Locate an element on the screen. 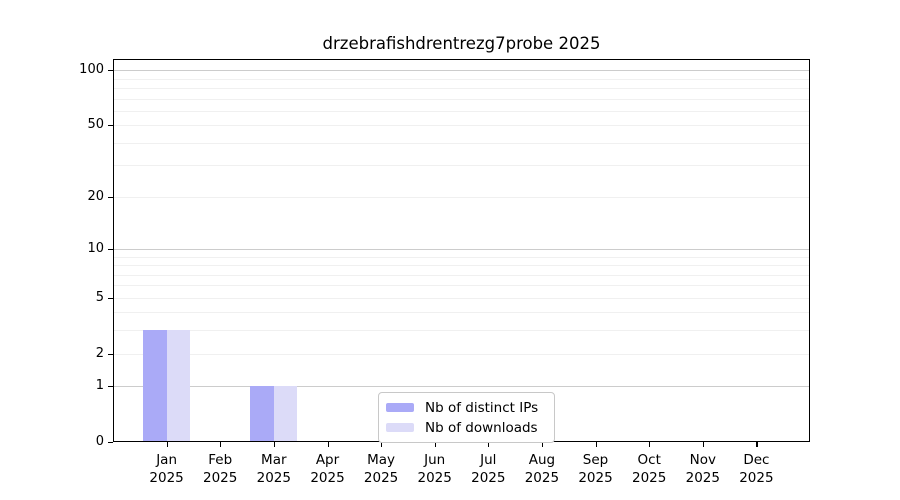 The width and height of the screenshot is (900, 500). legend-label: Nb of downloads is located at coordinates (481, 427).